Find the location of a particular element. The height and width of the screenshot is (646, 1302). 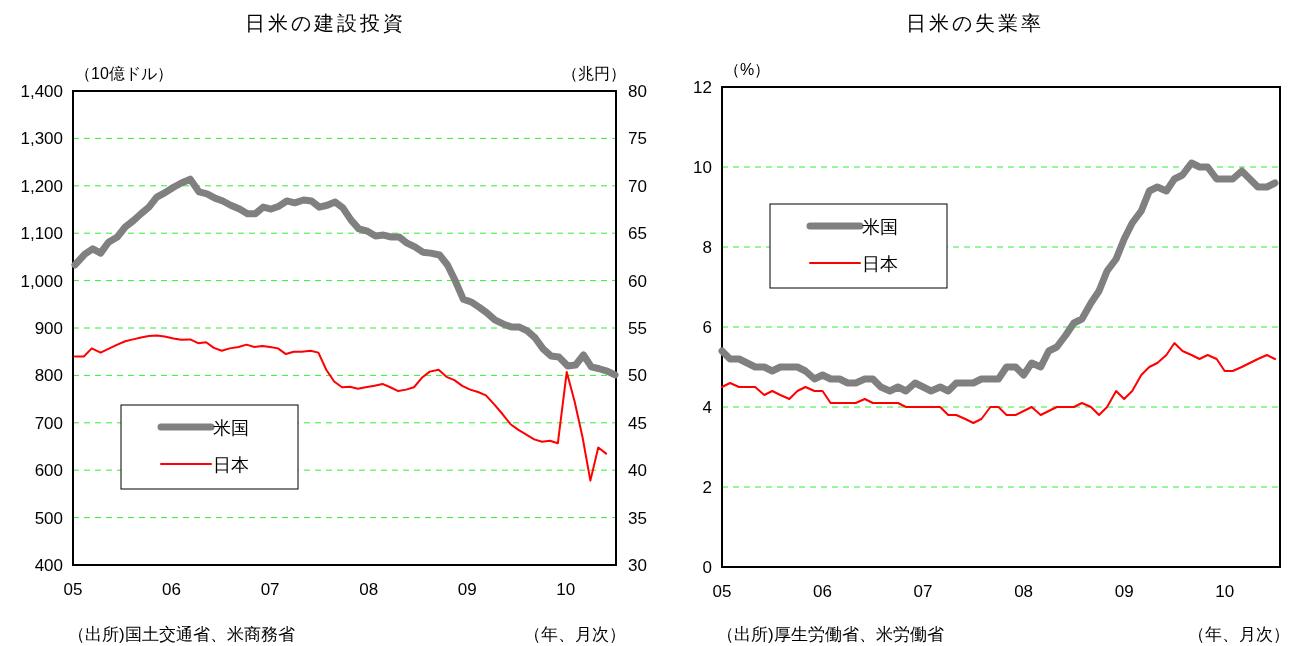

y-tick-label: 0 is located at coordinates (707, 567).